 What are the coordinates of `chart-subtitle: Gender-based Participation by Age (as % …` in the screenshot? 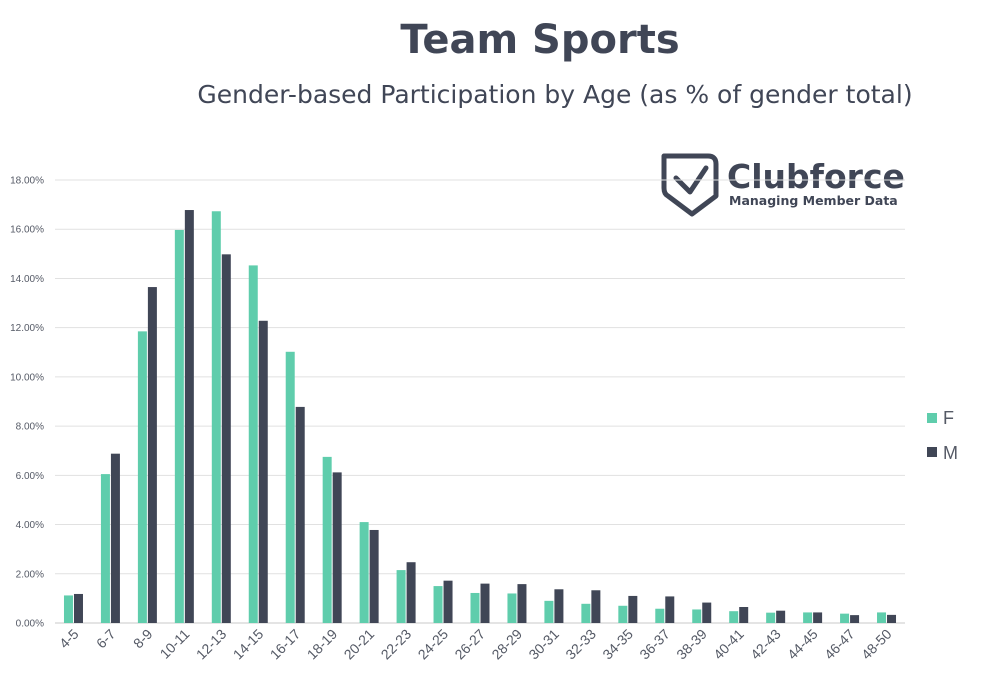 It's located at (554, 94).